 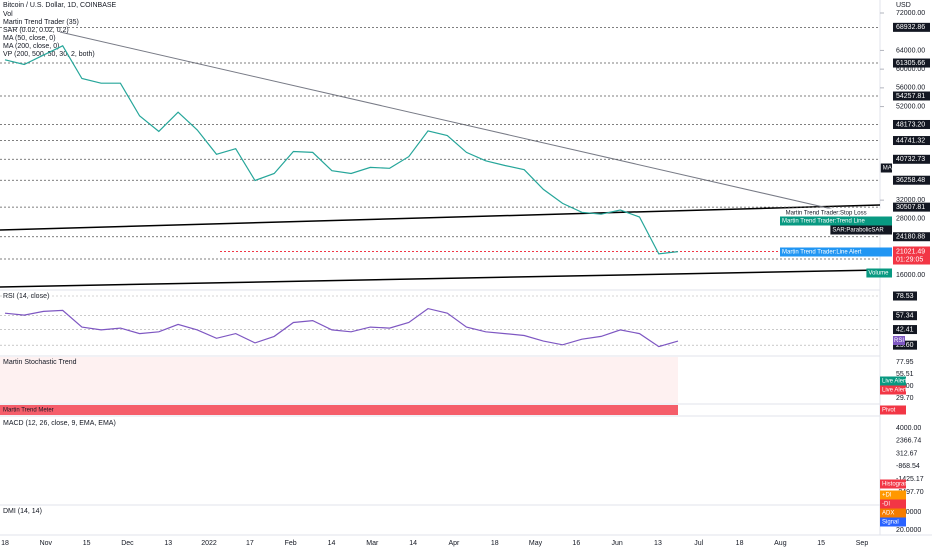 I want to click on trend-meter-bar, so click(x=339, y=410).